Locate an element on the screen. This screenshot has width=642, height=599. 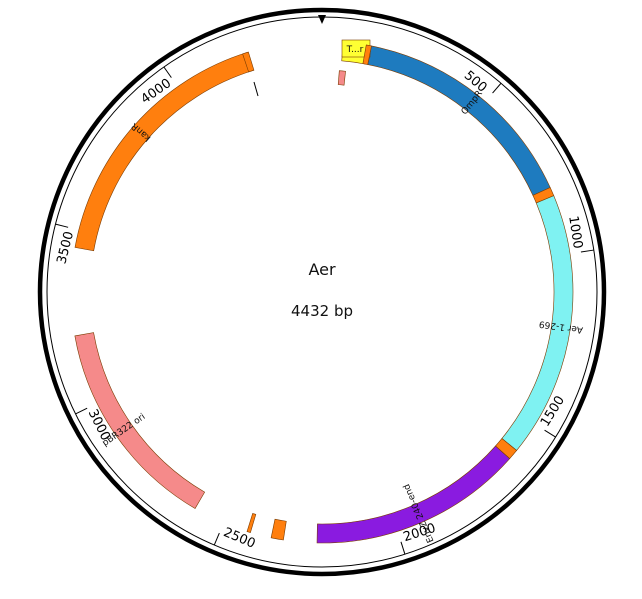
plasmid-name: Aer is located at coordinates (322, 269).